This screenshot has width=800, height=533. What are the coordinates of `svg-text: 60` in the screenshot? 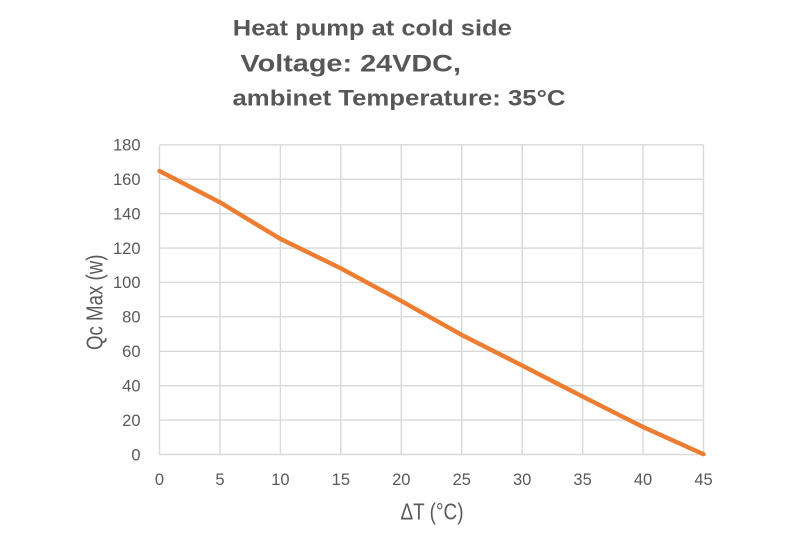 It's located at (131, 352).